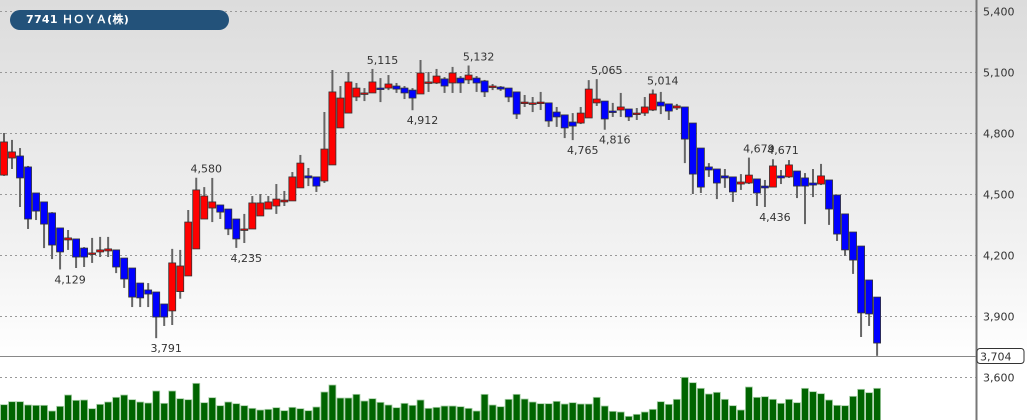 Image resolution: width=1027 pixels, height=420 pixels. Describe the element at coordinates (423, 120) in the screenshot. I see `low-annotation: 4,912` at that location.